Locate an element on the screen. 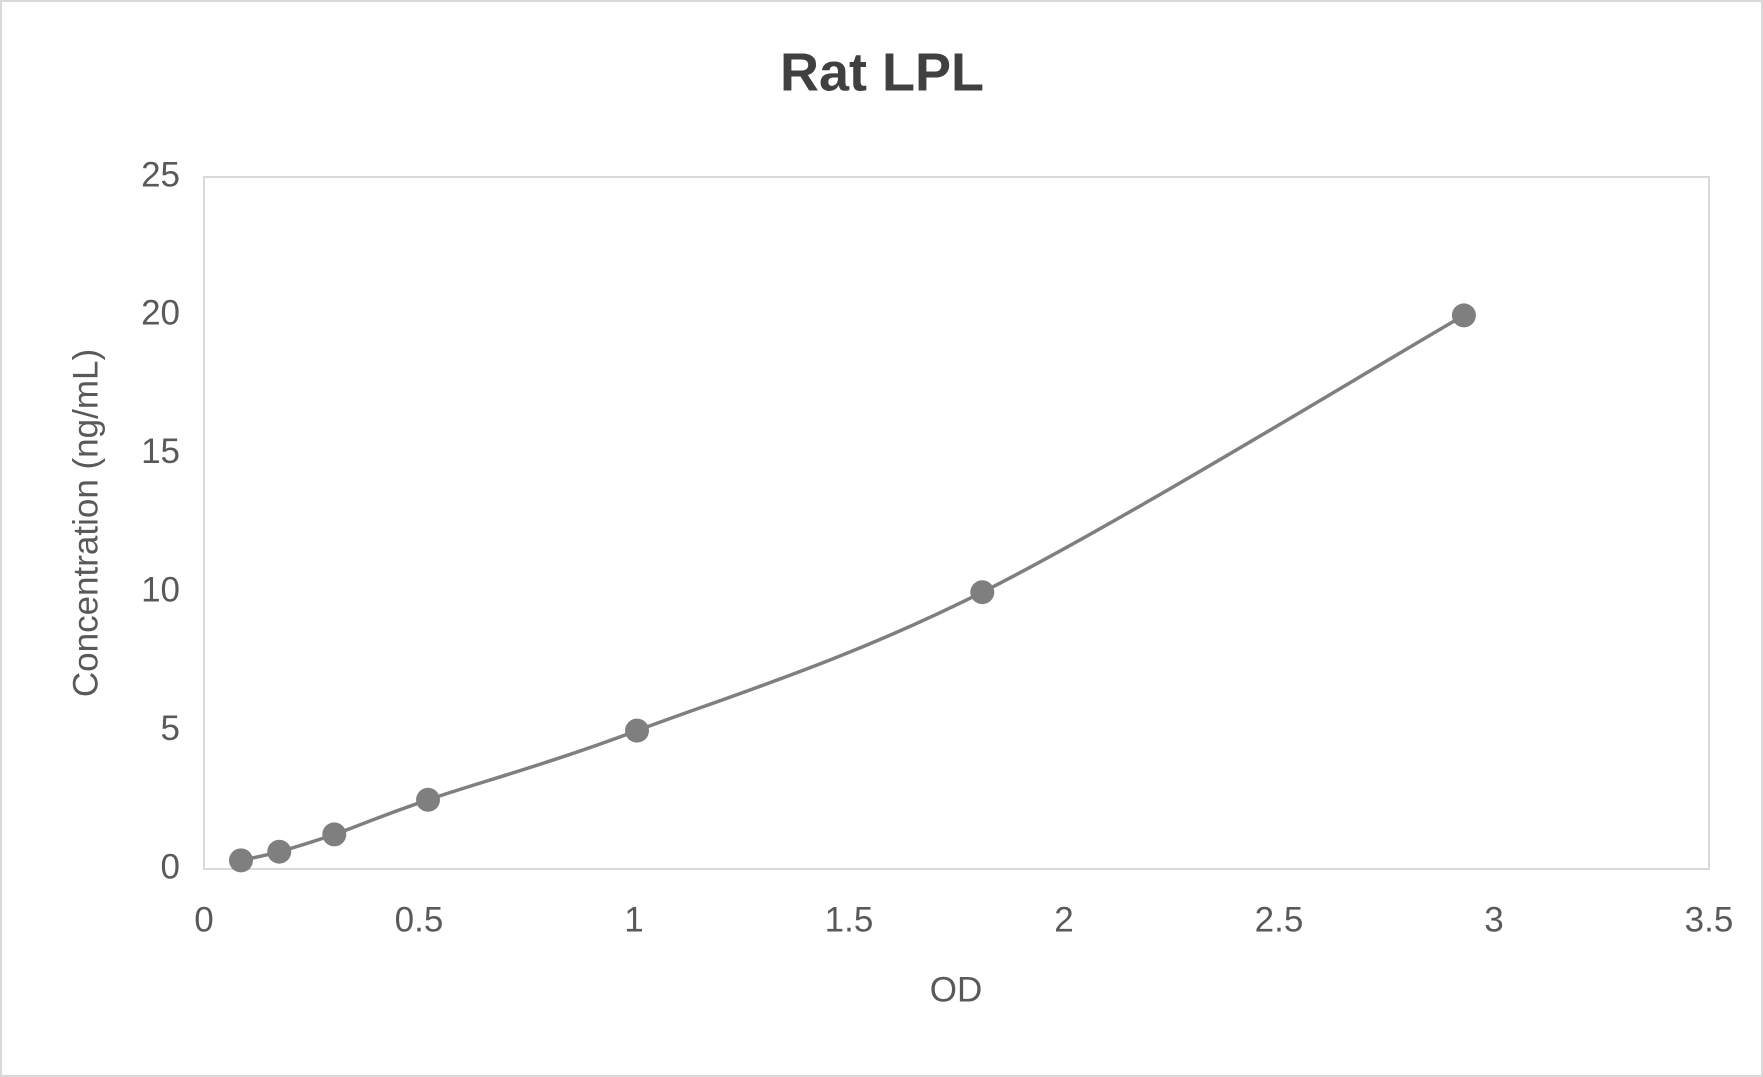 The height and width of the screenshot is (1077, 1763). y-tick-label: 25 is located at coordinates (160, 174).